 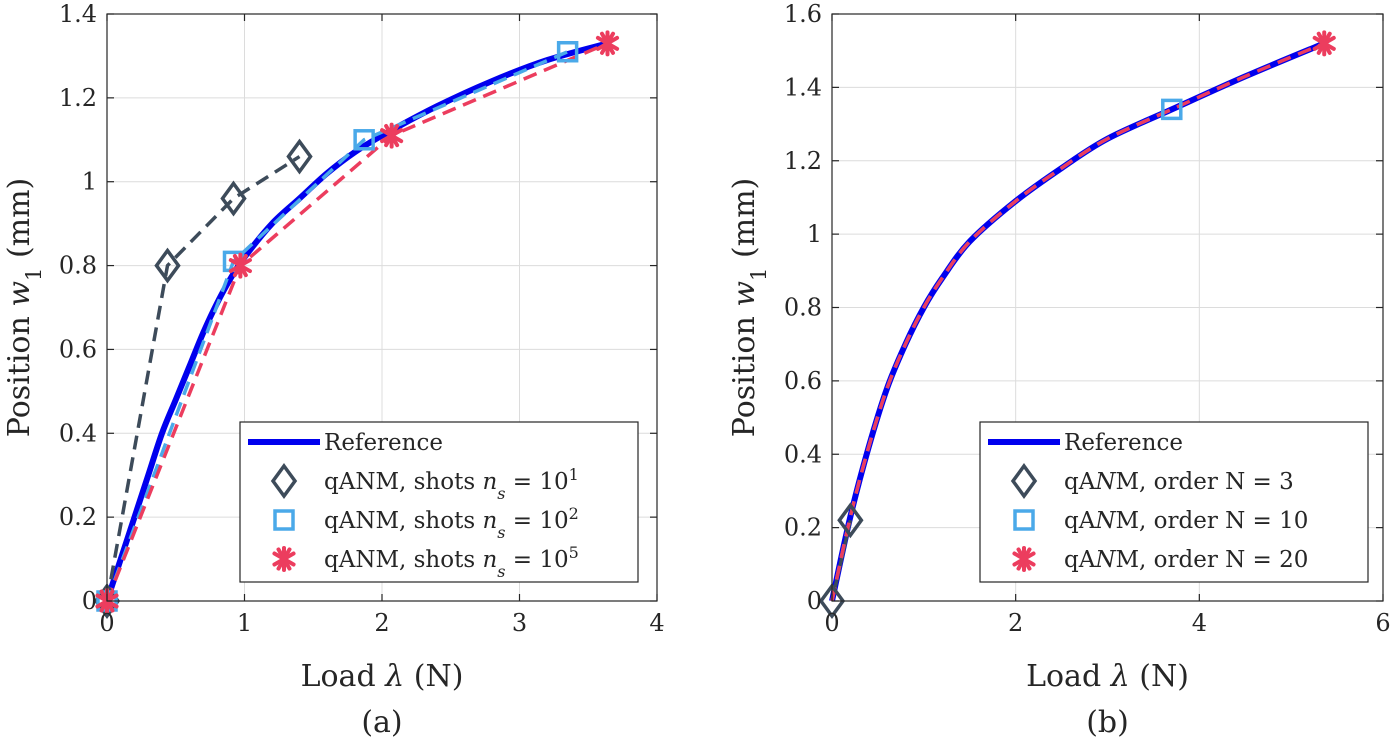 I want to click on x-tick-label-a-0: 0, so click(x=106, y=623).